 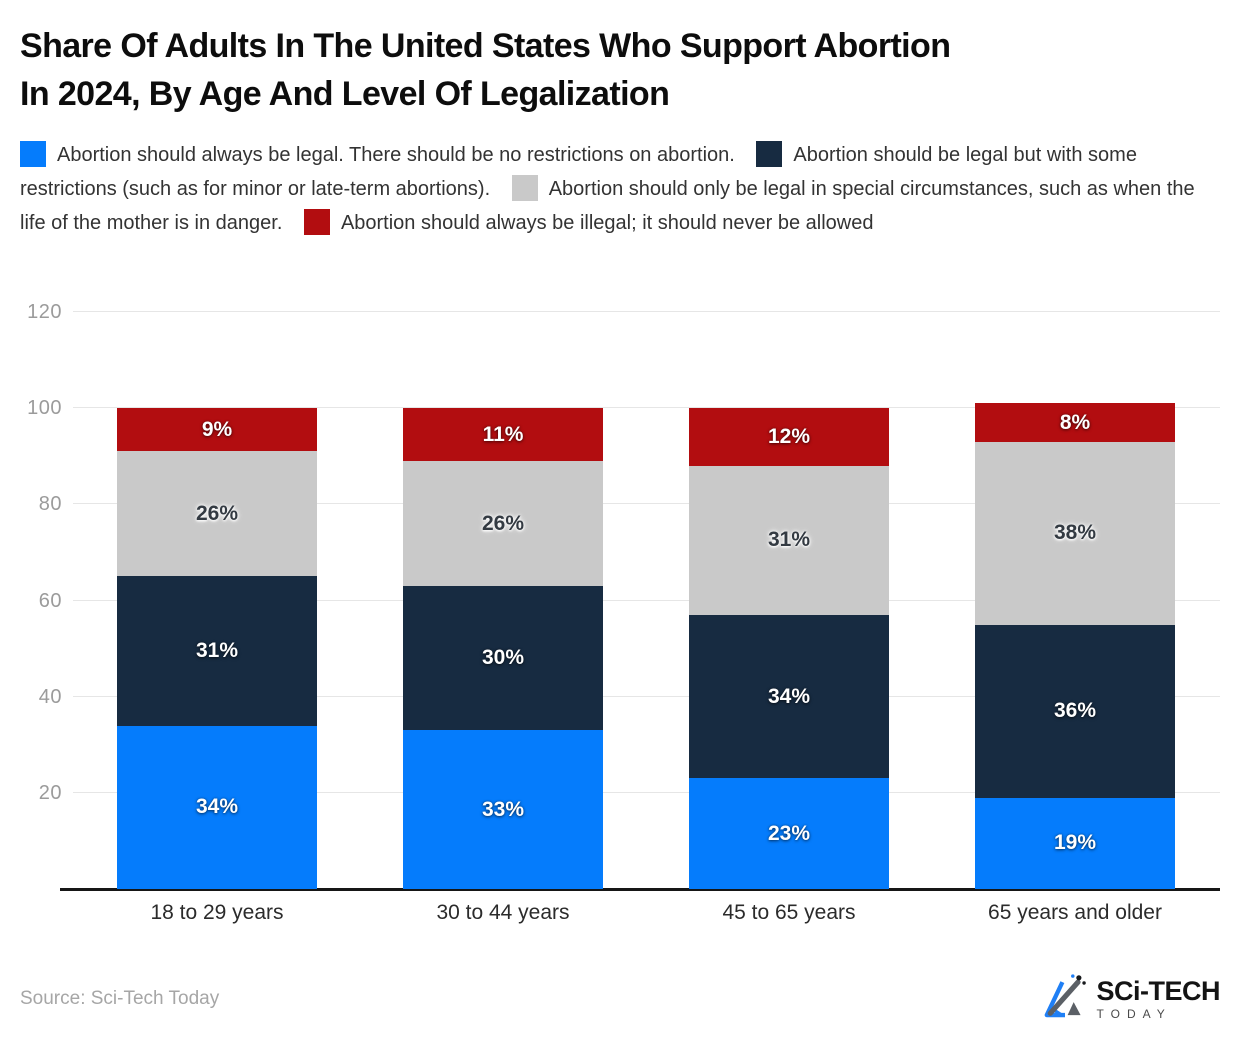 I want to click on footer: Source: Sci-Tech Today SCi-TECH TODAY, so click(x=620, y=998).